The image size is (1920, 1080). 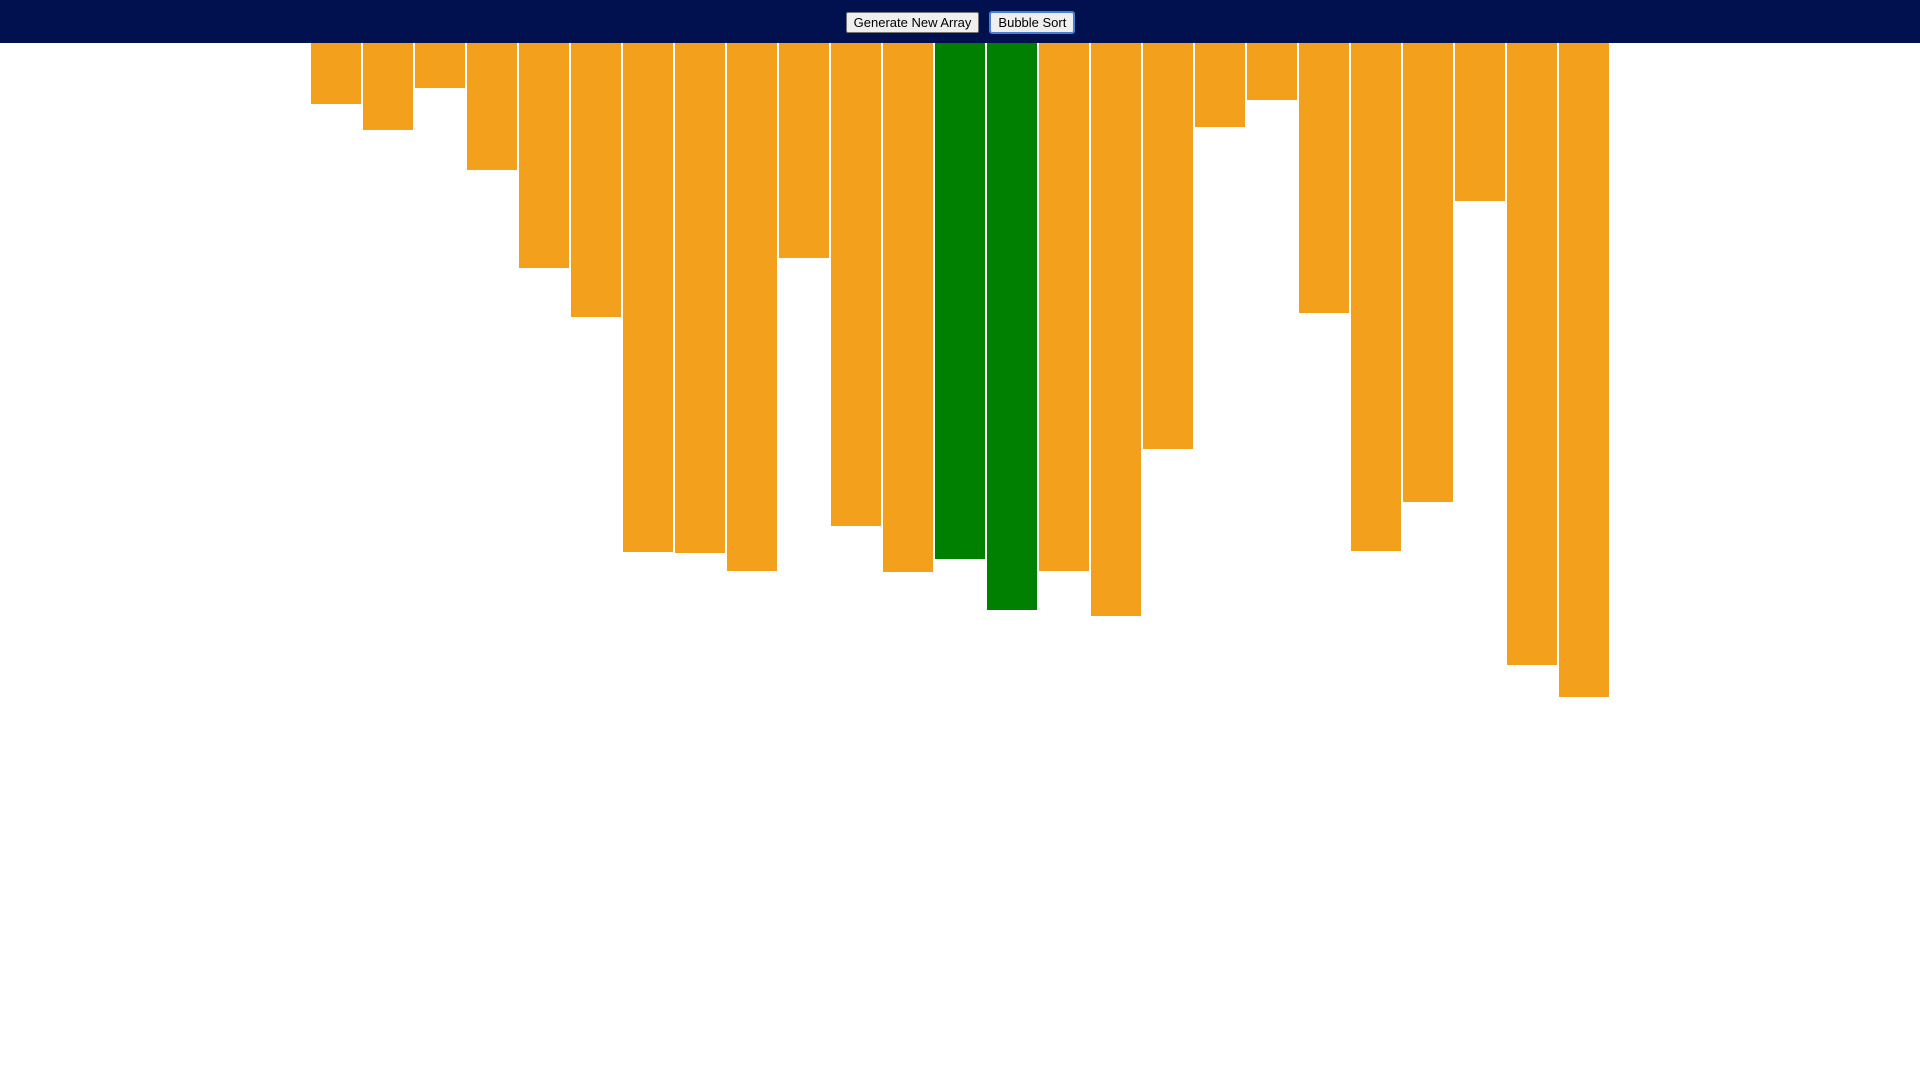 I want to click on generate-new-array-button: Generate New Array, so click(x=912, y=22).